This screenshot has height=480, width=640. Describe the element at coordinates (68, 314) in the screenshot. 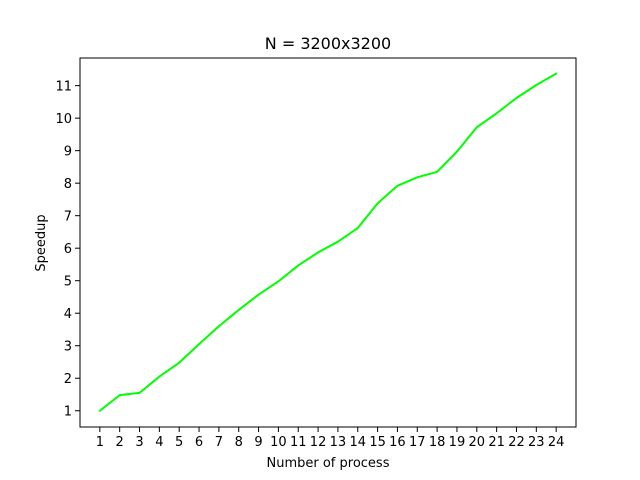

I see `y-tick-label: 4` at that location.